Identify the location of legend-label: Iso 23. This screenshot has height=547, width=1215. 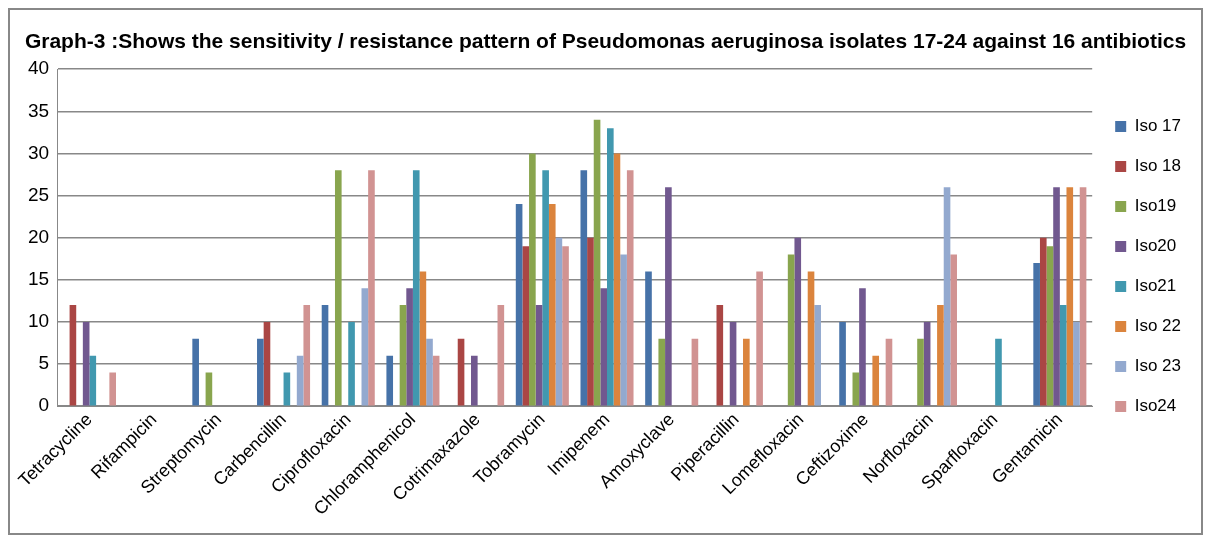
(1157, 366).